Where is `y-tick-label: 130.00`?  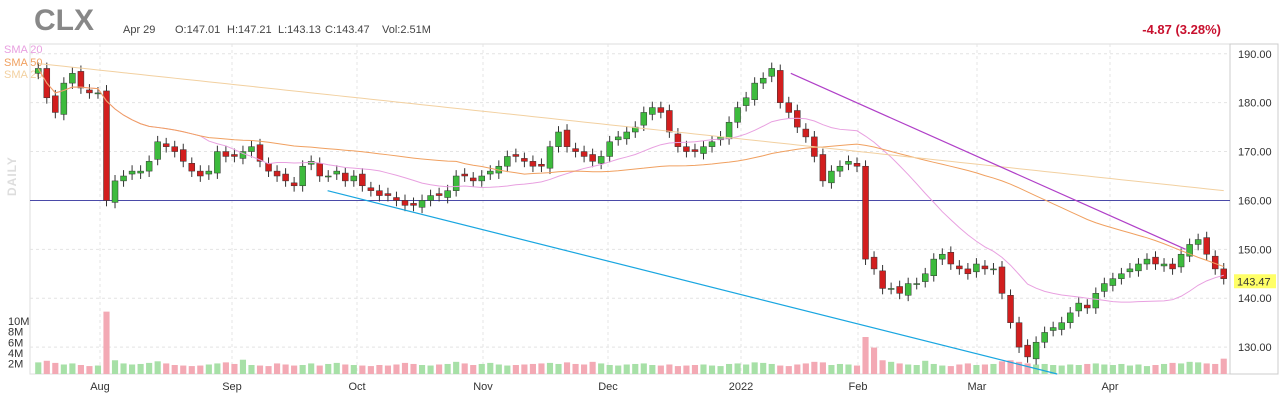
y-tick-label: 130.00 is located at coordinates (1255, 348).